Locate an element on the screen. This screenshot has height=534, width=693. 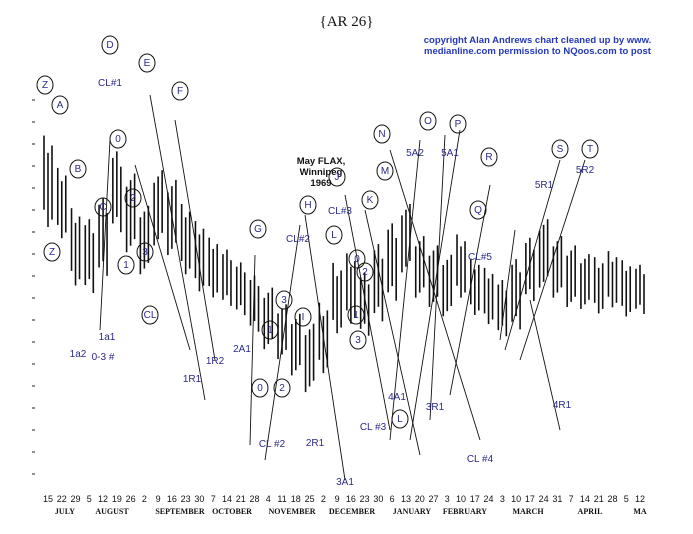
annotation-label: Z is located at coordinates (45, 85).